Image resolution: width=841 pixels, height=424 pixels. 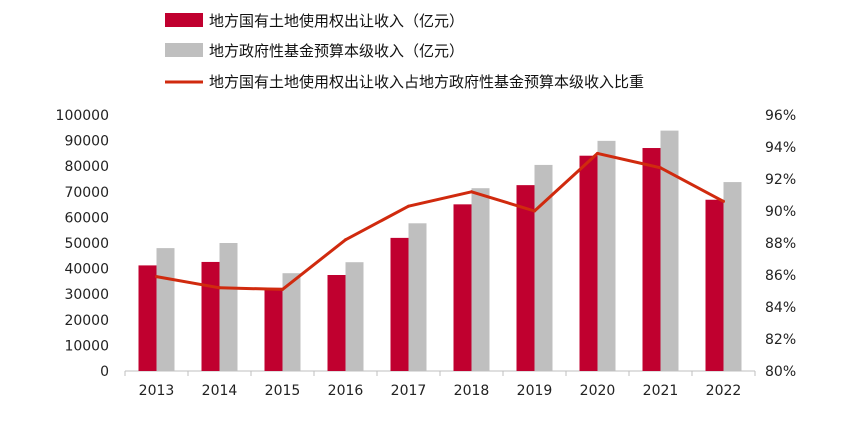 I want to click on x-tick-label: 2018, so click(x=472, y=391).